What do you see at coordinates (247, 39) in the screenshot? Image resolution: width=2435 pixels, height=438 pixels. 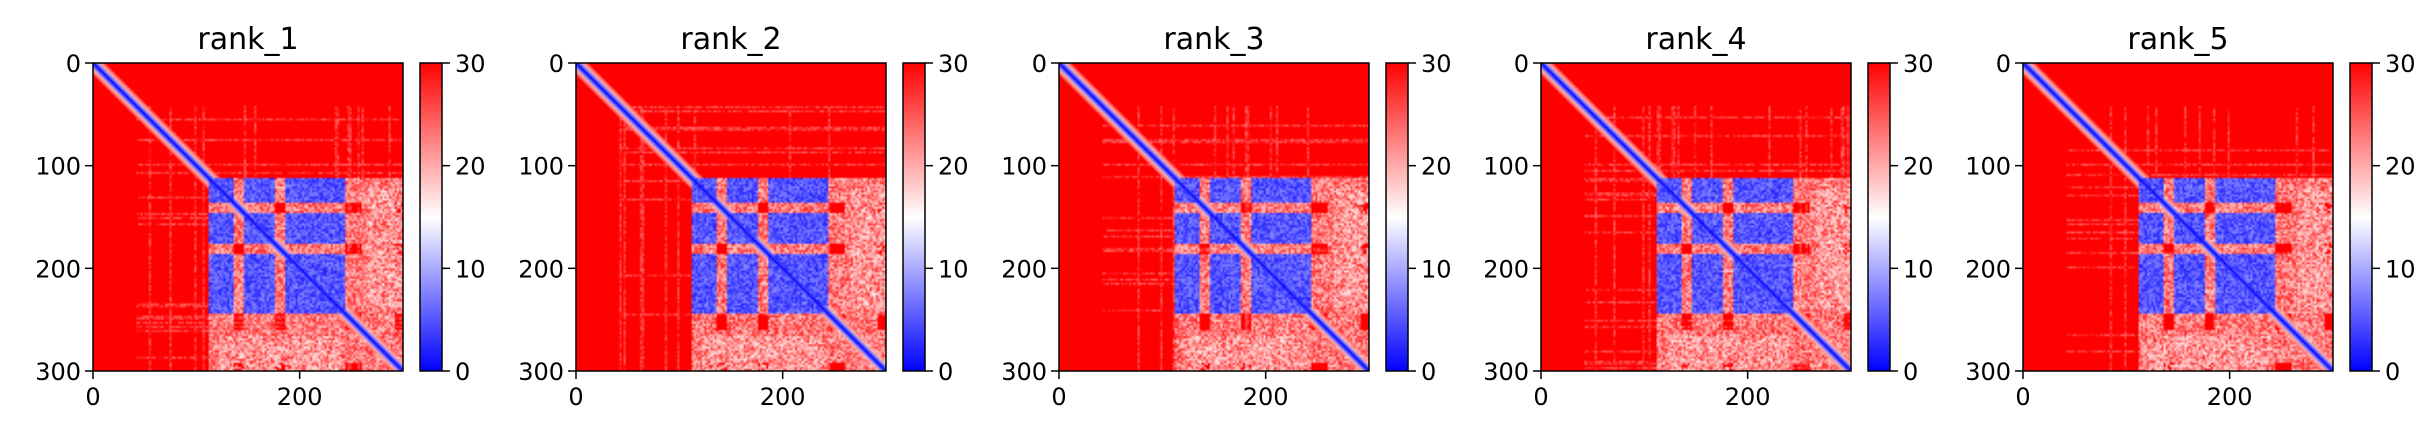 I see `panel-title: rank_1` at bounding box center [247, 39].